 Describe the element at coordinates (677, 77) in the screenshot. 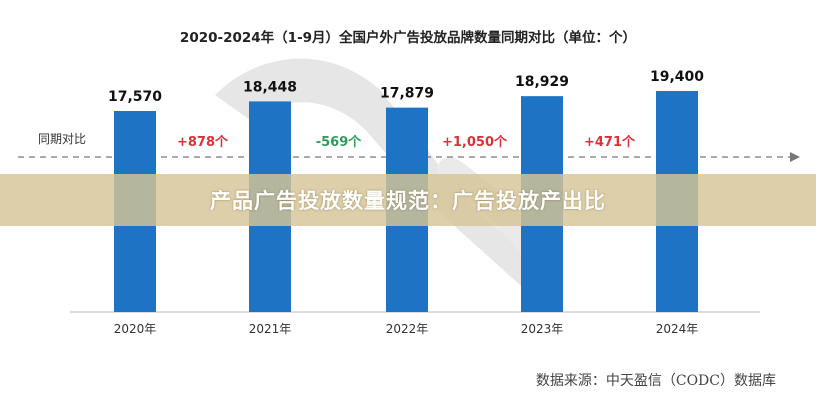

I see `bar-value-label: 19,400` at that location.